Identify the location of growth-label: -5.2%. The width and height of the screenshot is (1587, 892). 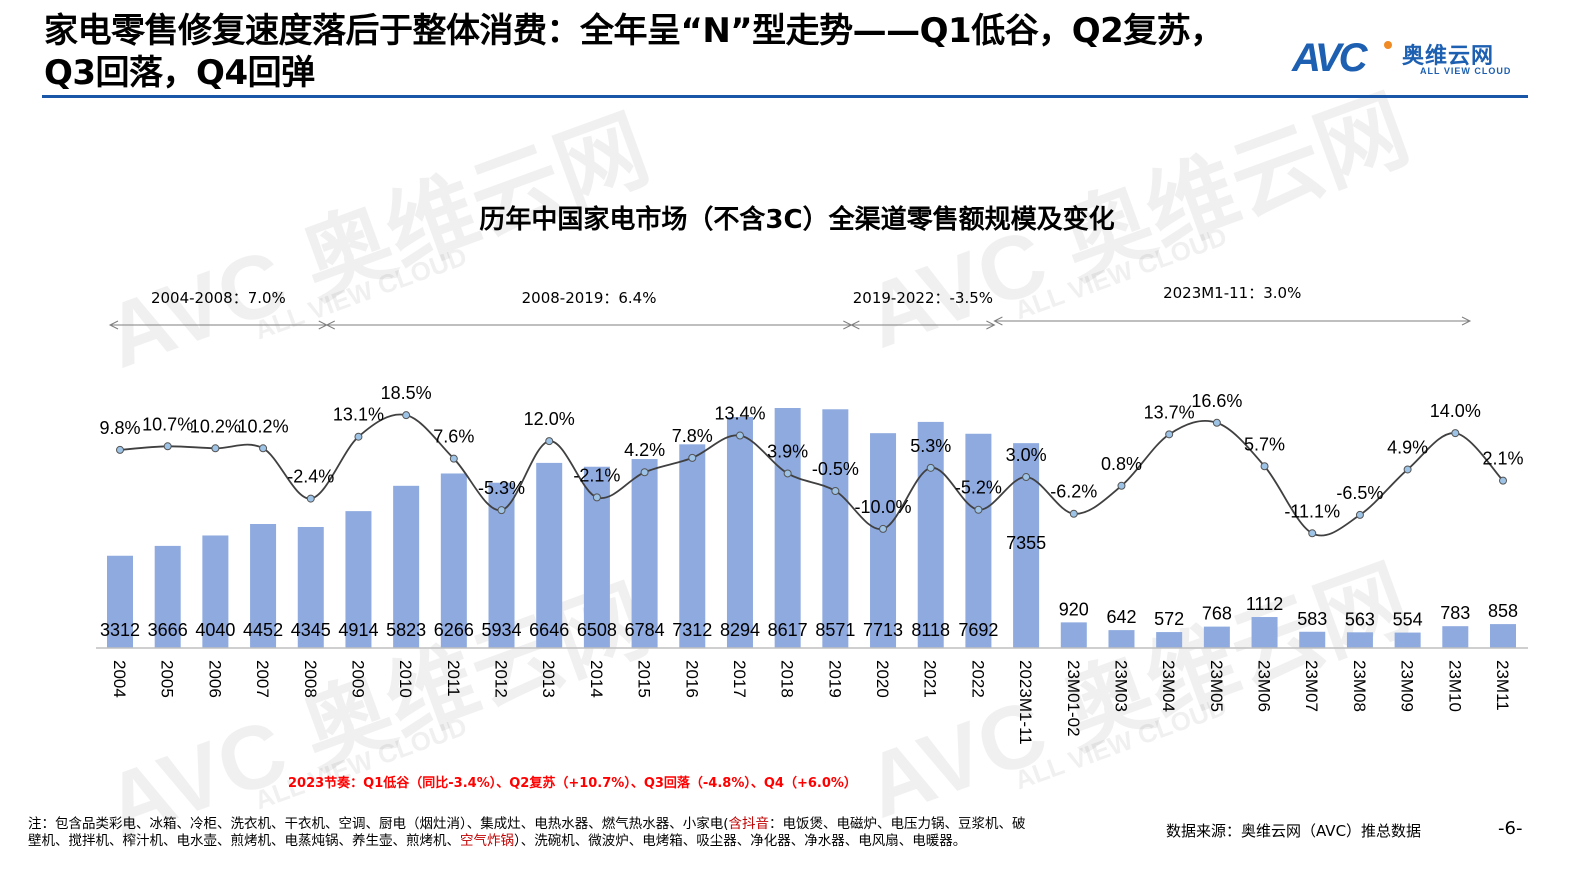
(978, 488).